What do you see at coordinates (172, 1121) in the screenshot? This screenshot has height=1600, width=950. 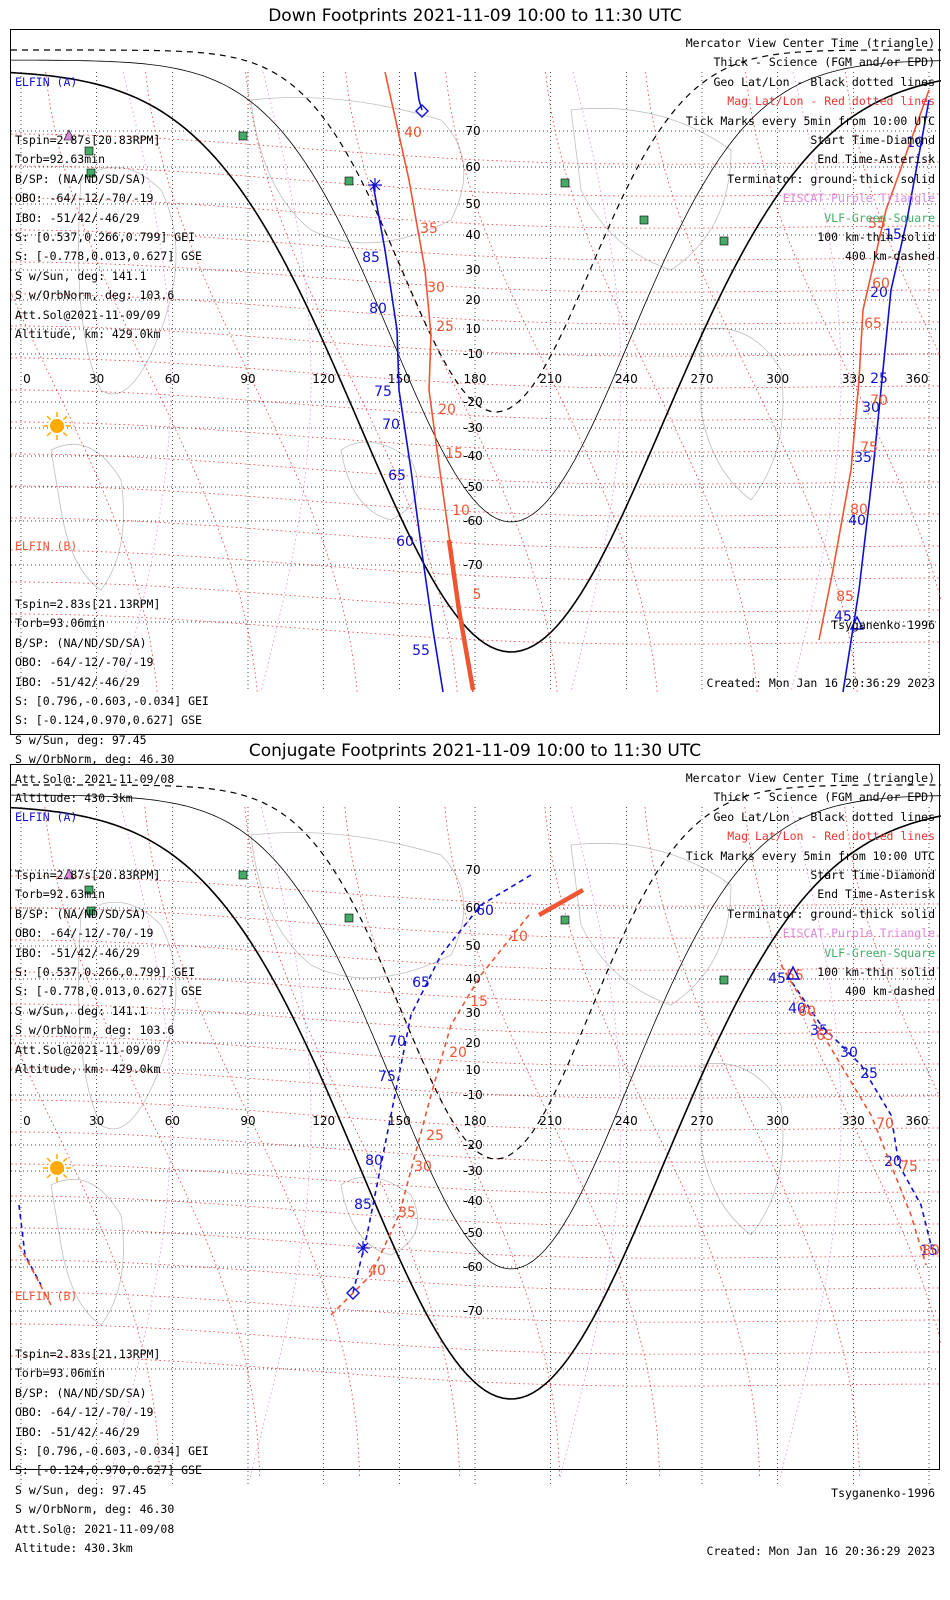 I see `lon-tick-label: 60` at bounding box center [172, 1121].